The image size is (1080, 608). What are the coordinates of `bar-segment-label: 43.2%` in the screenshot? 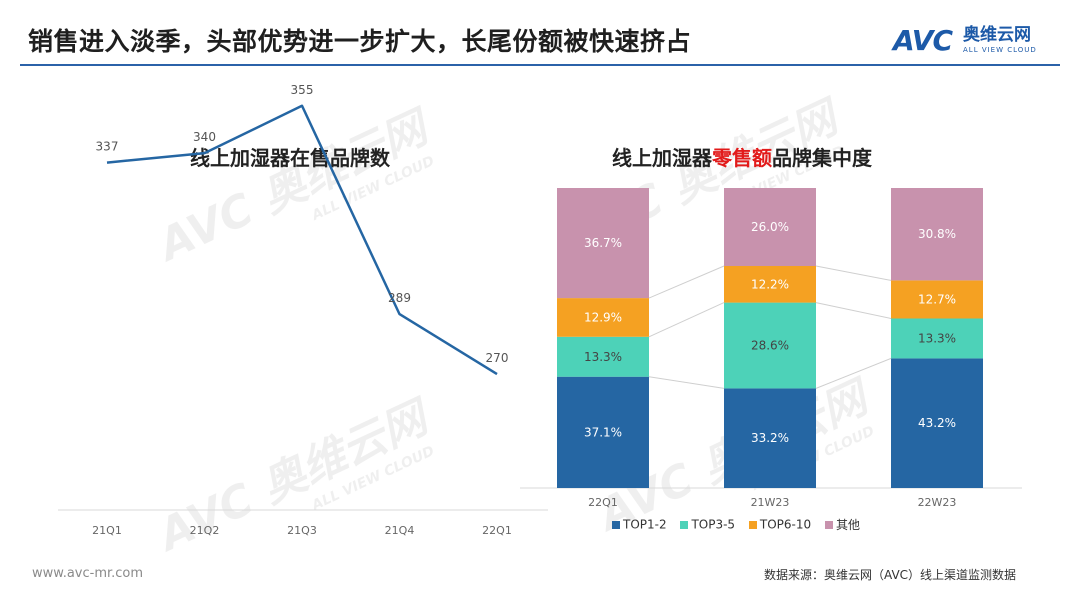 It's located at (937, 423).